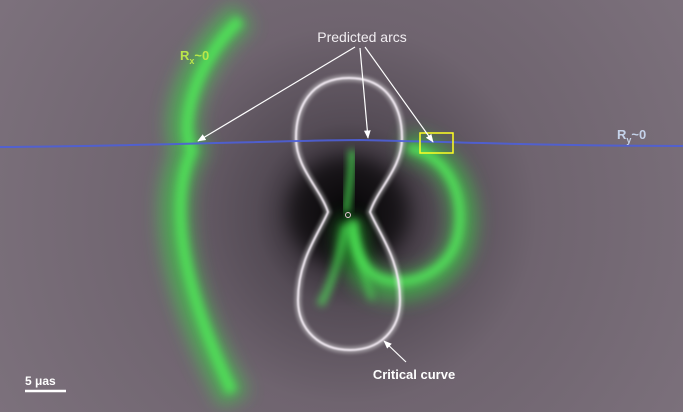 The image size is (683, 412). Describe the element at coordinates (361, 37) in the screenshot. I see `predicted-arcs-label: Predicted arcs` at that location.